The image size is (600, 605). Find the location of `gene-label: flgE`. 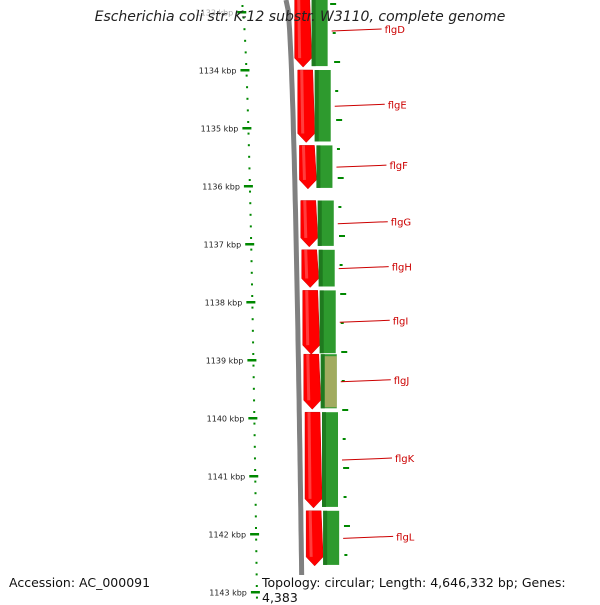

gene-label: flgE is located at coordinates (397, 105).